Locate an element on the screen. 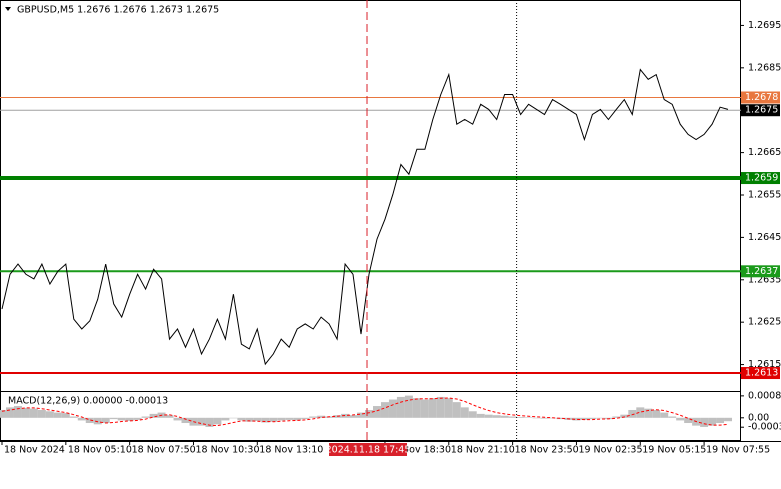  signal-line is located at coordinates (365, 412).